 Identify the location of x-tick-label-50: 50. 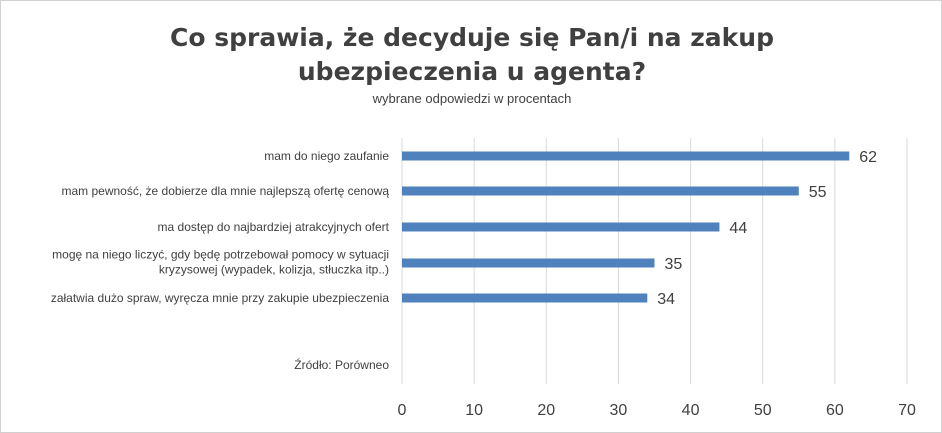
(763, 410).